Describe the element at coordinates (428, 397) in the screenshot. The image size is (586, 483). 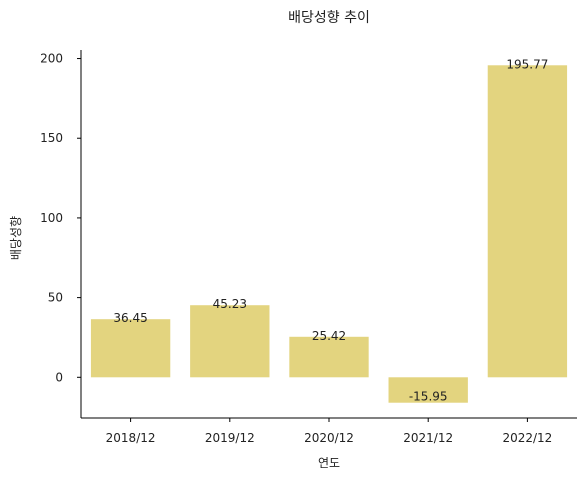
I see `data-label: -15.95` at that location.